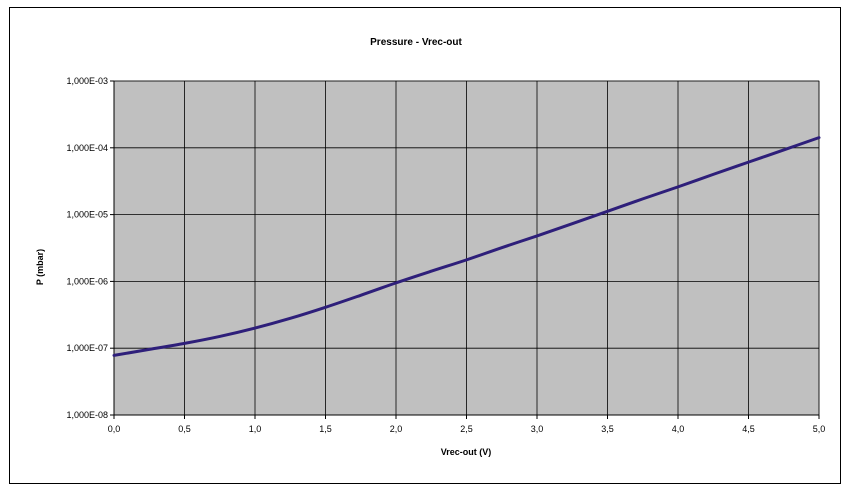 The width and height of the screenshot is (851, 491). I want to click on x-axis-title: Vrec-out (V), so click(466, 452).